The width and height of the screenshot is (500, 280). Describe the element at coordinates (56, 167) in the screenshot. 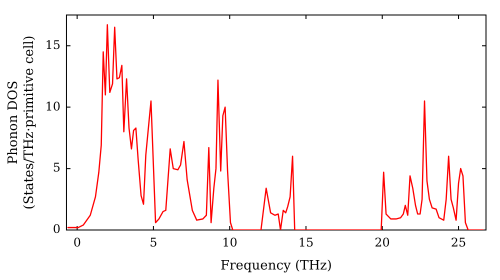

I see `y-tick-label: 5` at that location.